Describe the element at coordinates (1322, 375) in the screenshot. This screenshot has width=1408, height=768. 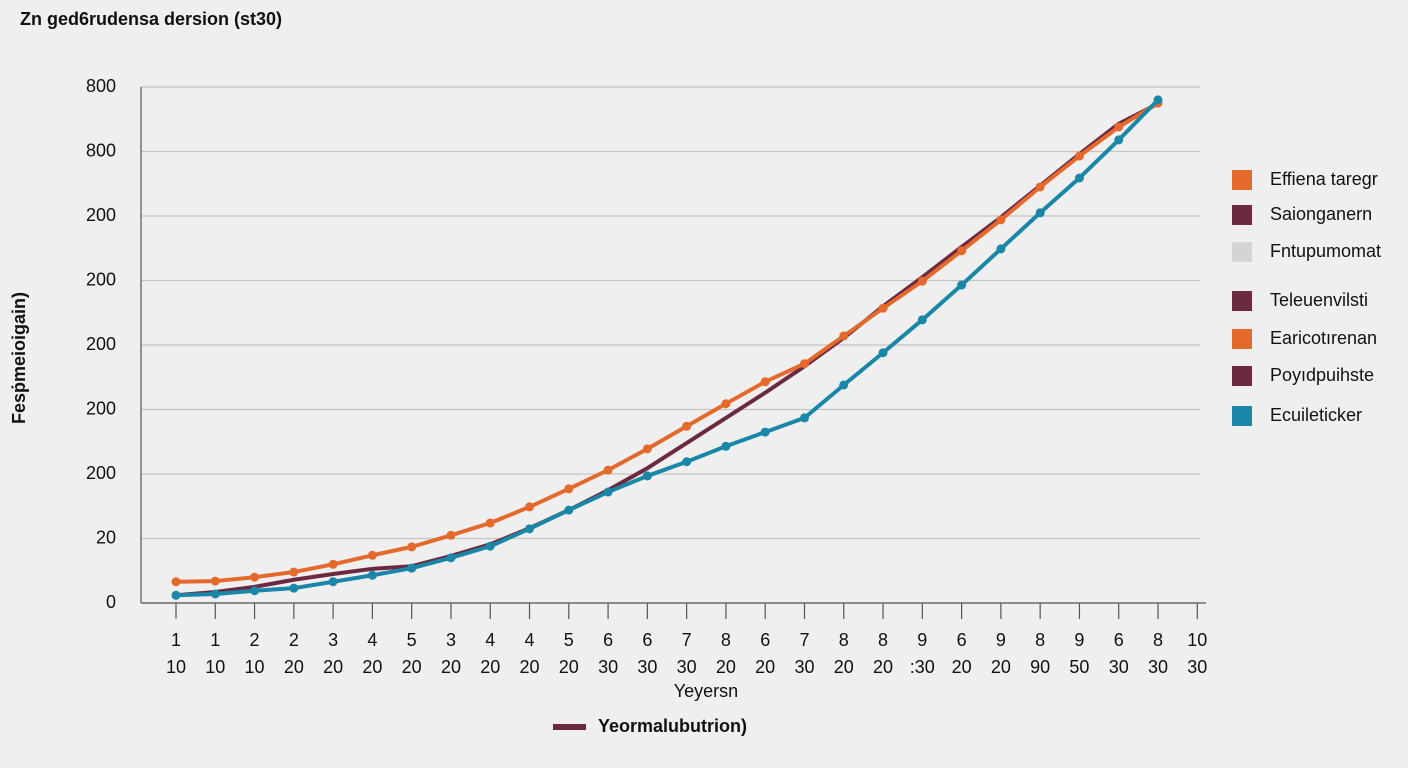
I see `legend-label: Poyıdpuihste` at that location.